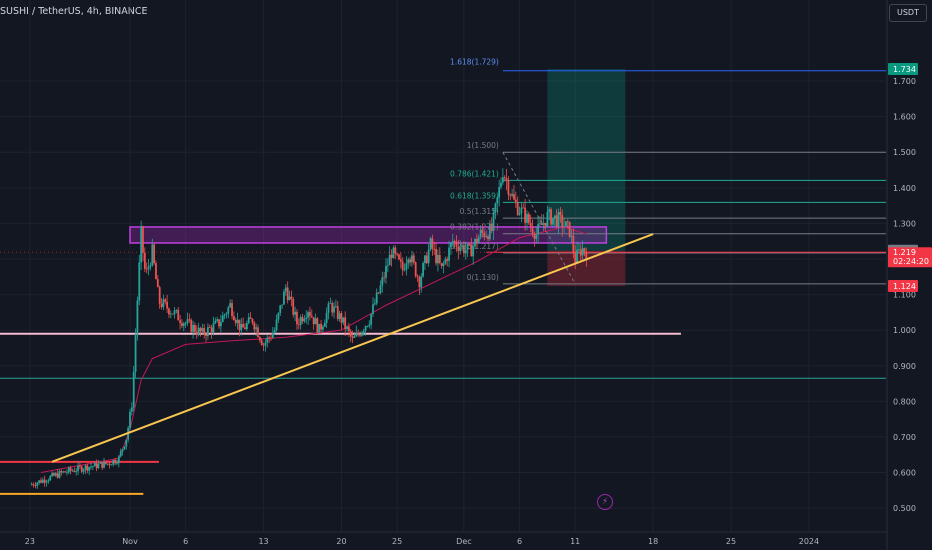  What do you see at coordinates (605, 502) in the screenshot?
I see `lightning-icon: ⚡` at bounding box center [605, 502].